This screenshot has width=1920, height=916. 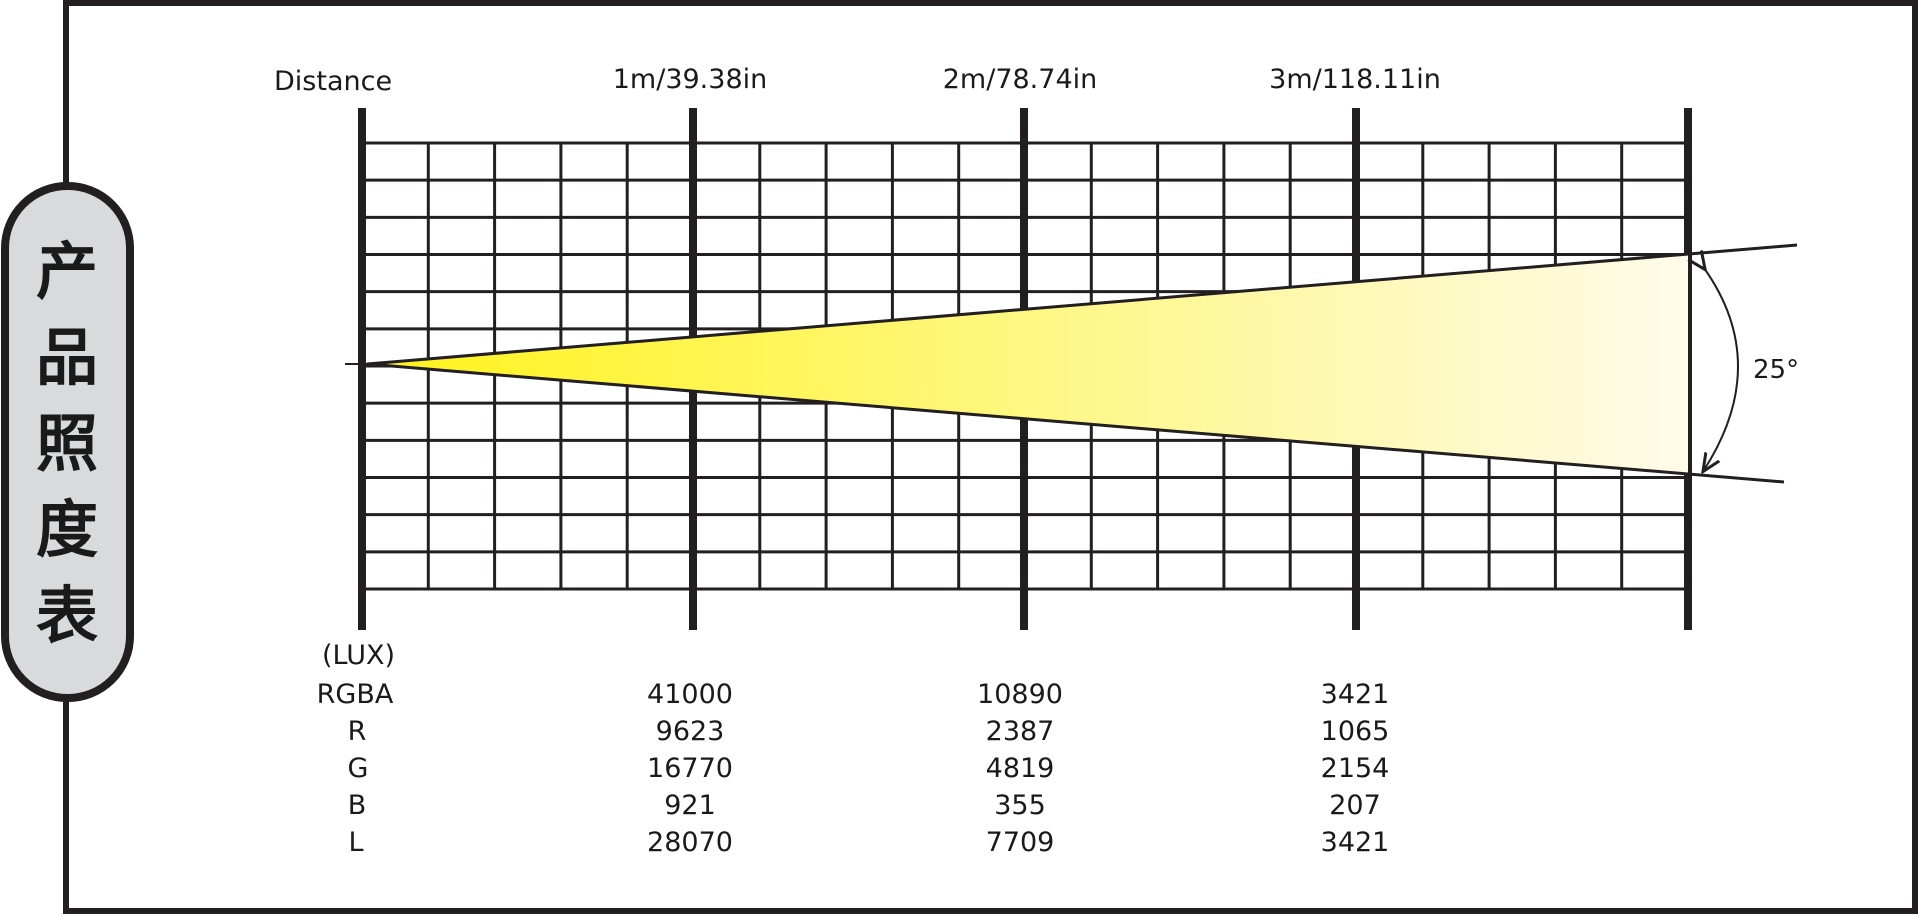 I want to click on side-title-char: 照, so click(x=67, y=443).